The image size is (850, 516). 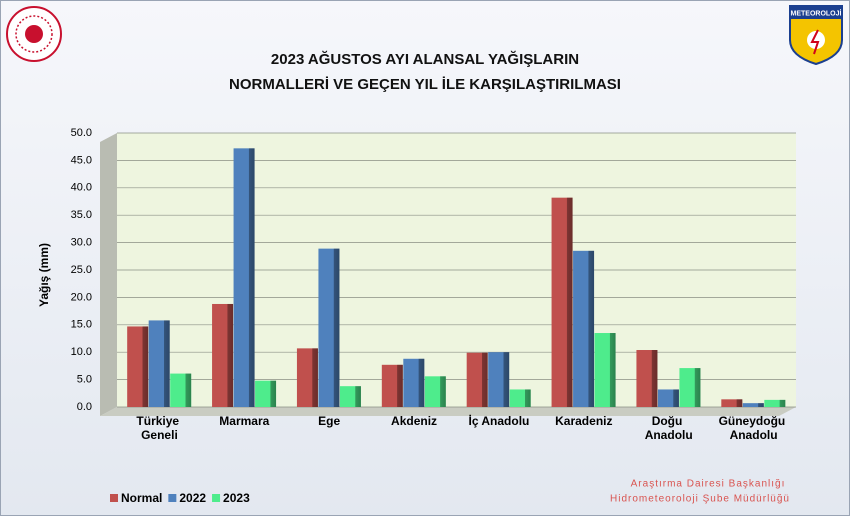 I want to click on y-tick-label: 50.0, so click(x=81, y=133).